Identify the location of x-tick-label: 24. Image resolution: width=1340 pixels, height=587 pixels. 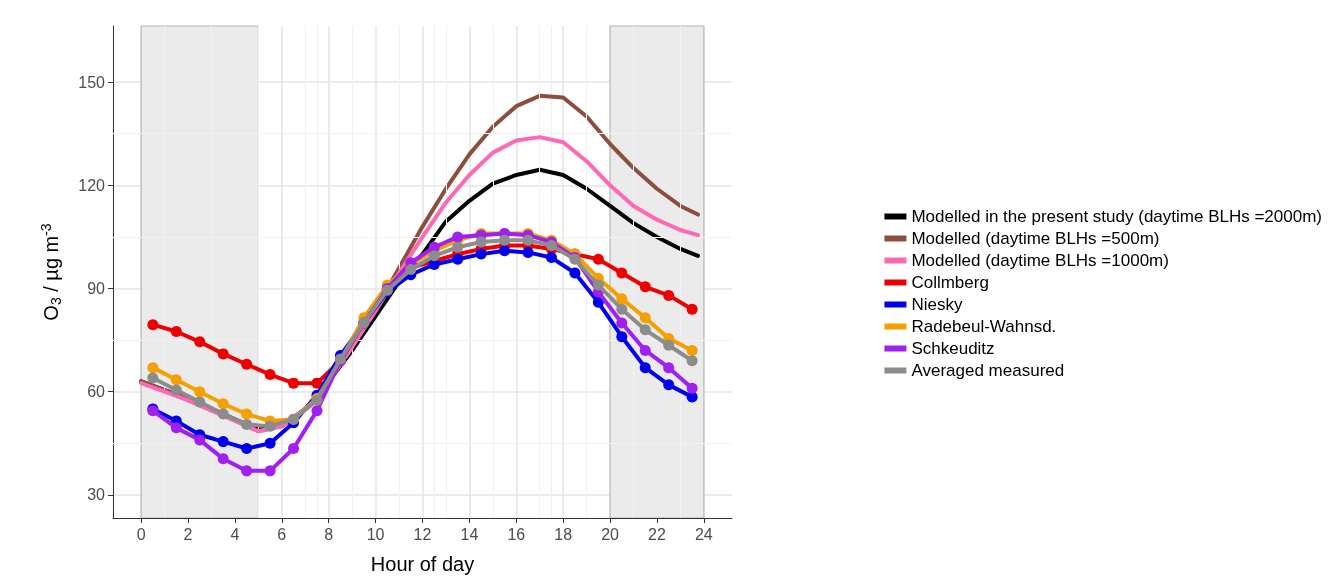
(703, 534).